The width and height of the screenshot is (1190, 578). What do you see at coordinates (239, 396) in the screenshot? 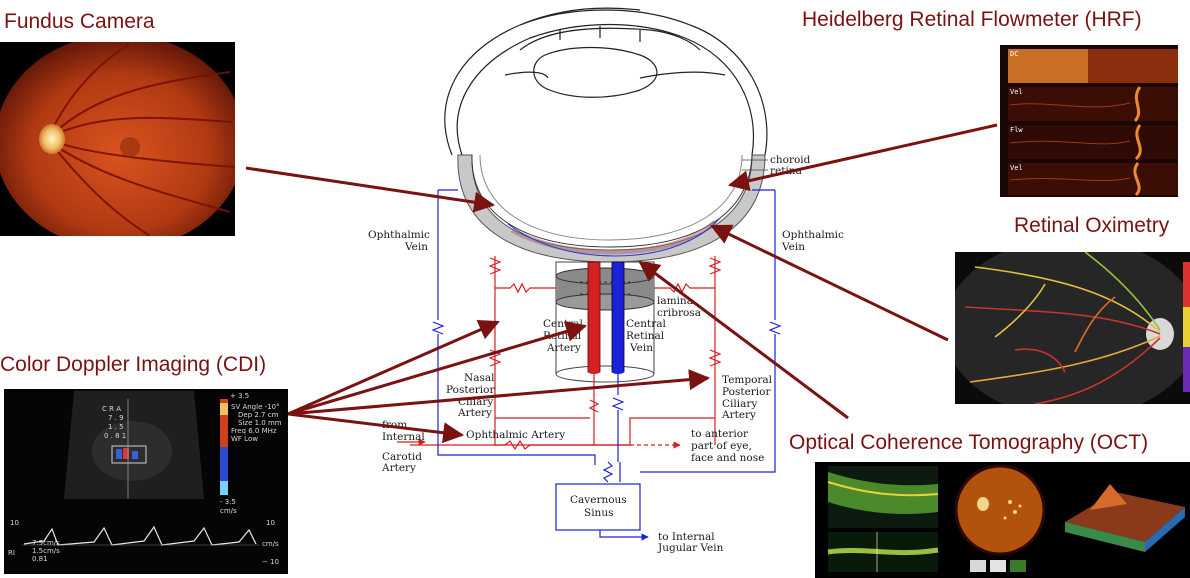
I see `cdi-scale-top: + 3.5` at bounding box center [239, 396].